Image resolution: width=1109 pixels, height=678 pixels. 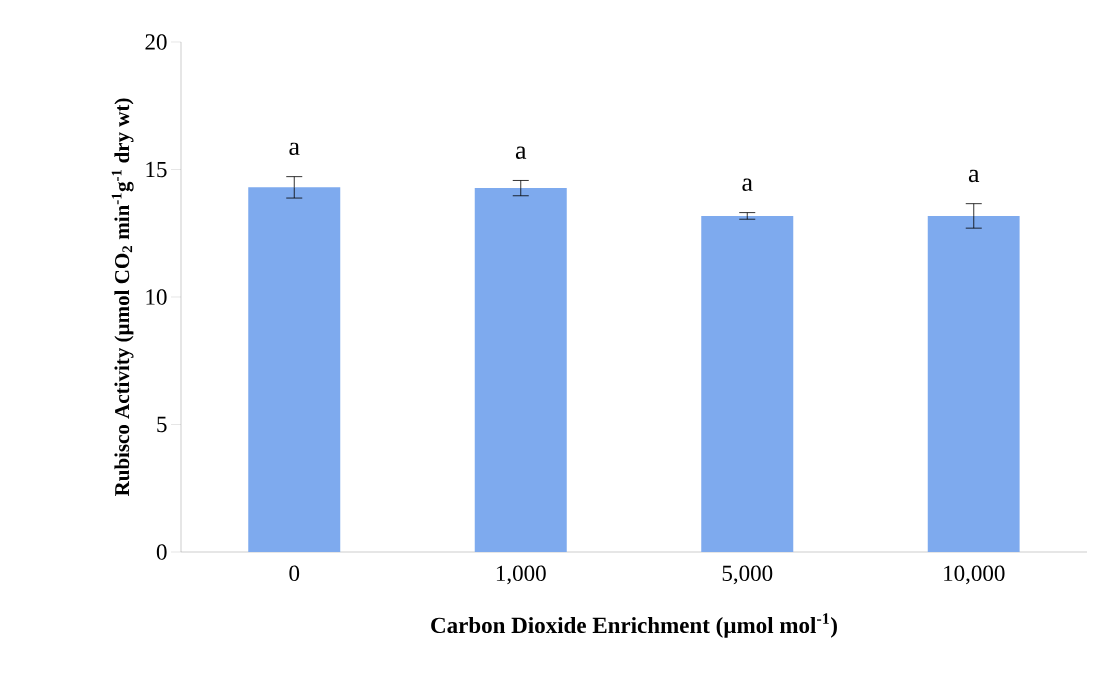 What do you see at coordinates (162, 424) in the screenshot?
I see `y-tick-label: 5` at bounding box center [162, 424].